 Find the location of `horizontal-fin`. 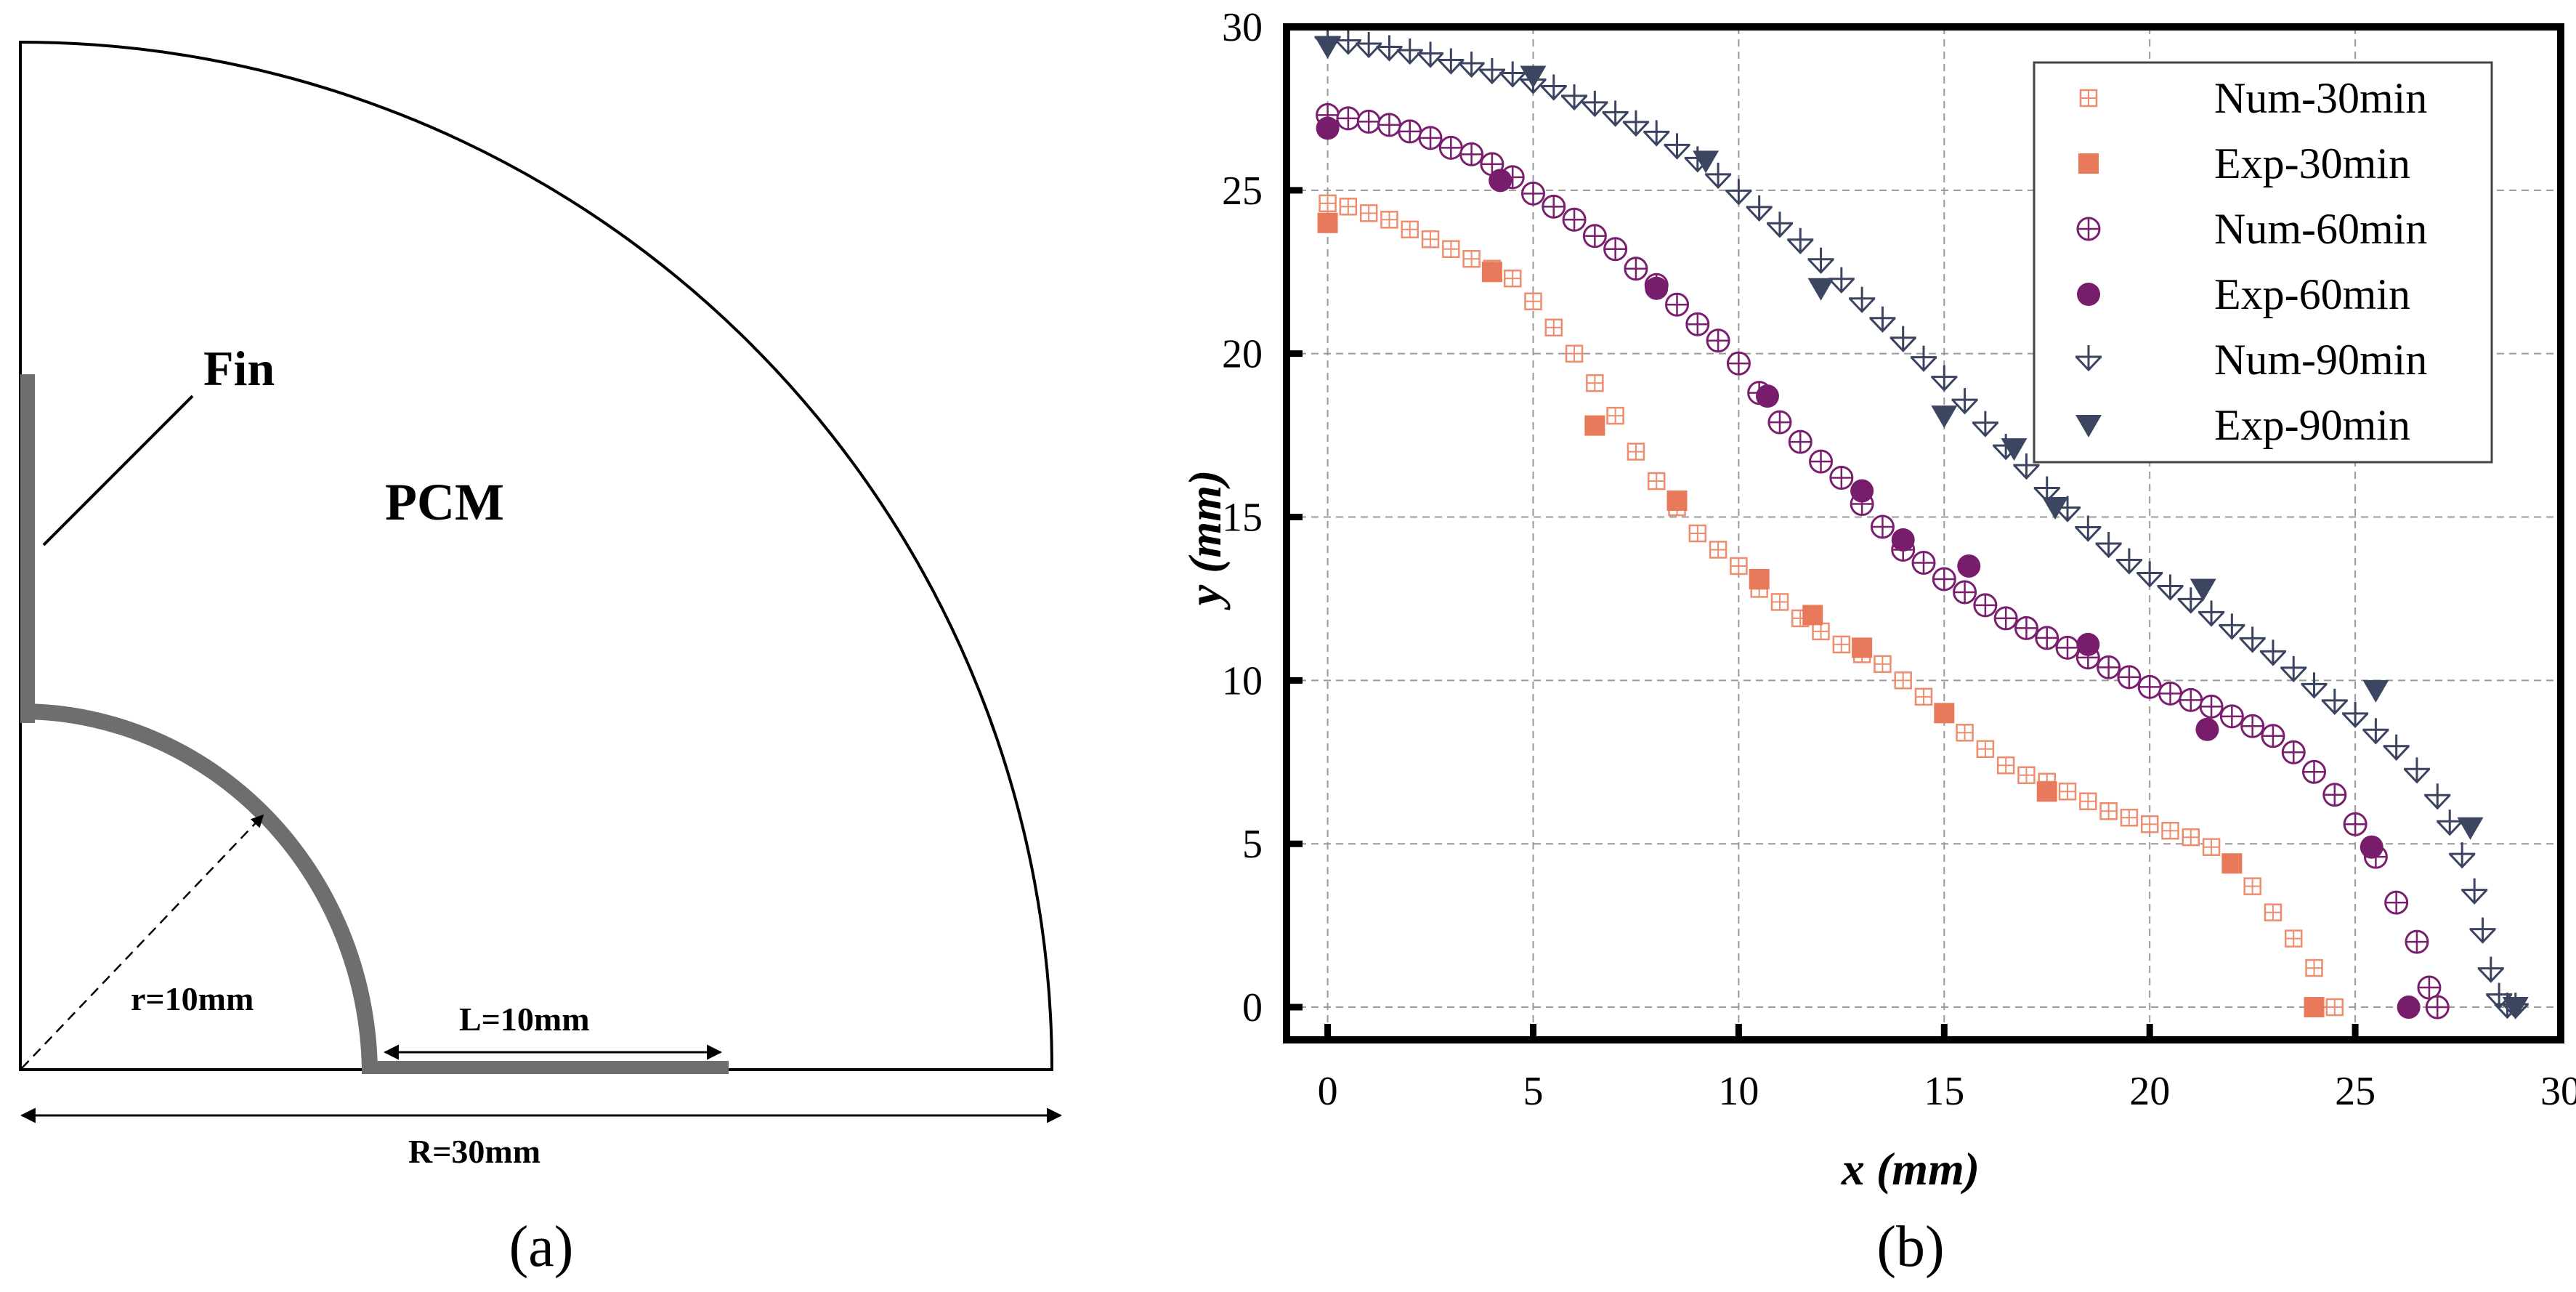

horizontal-fin is located at coordinates (545, 1067).